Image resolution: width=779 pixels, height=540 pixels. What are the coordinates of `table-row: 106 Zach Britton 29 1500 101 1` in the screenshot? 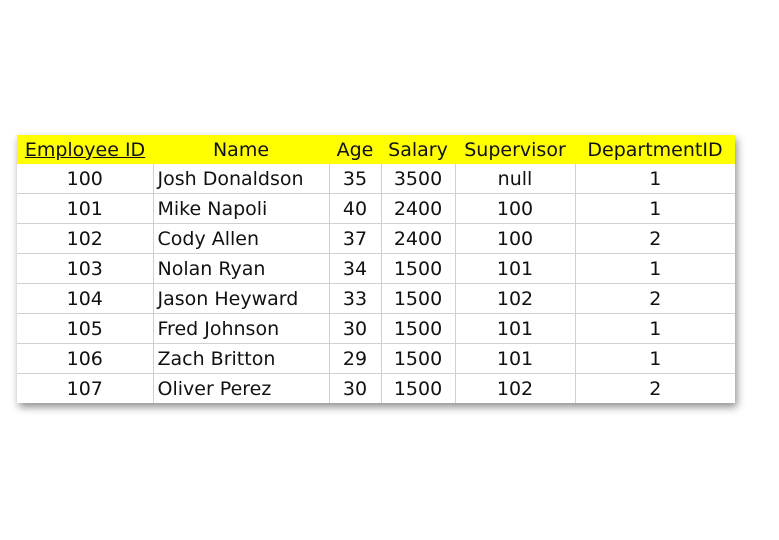 It's located at (376, 358).